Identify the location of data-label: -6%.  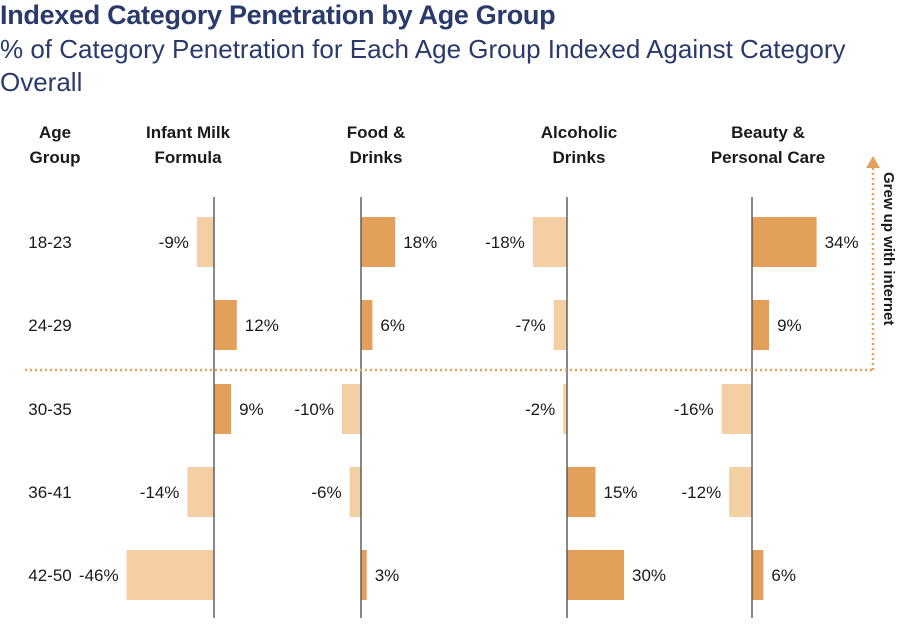
(326, 492).